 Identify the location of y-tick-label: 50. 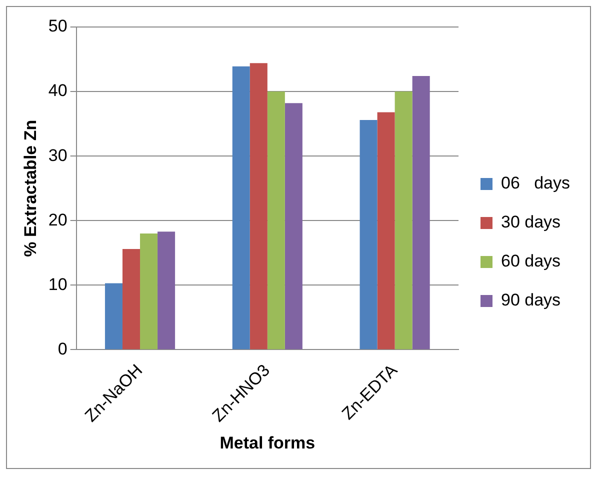
(58, 26).